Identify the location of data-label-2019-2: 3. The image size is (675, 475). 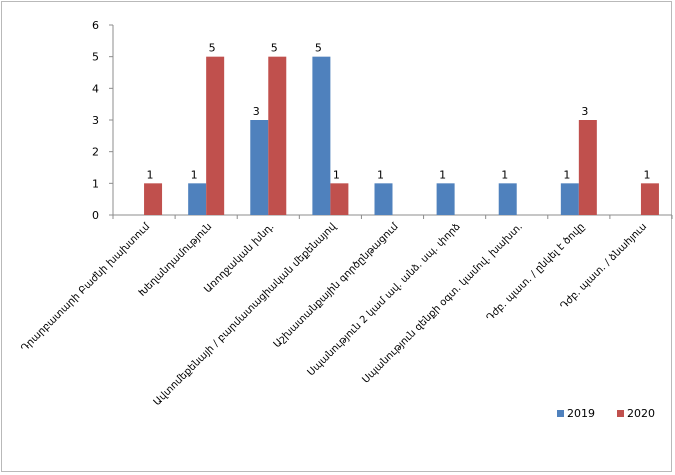
(256, 111).